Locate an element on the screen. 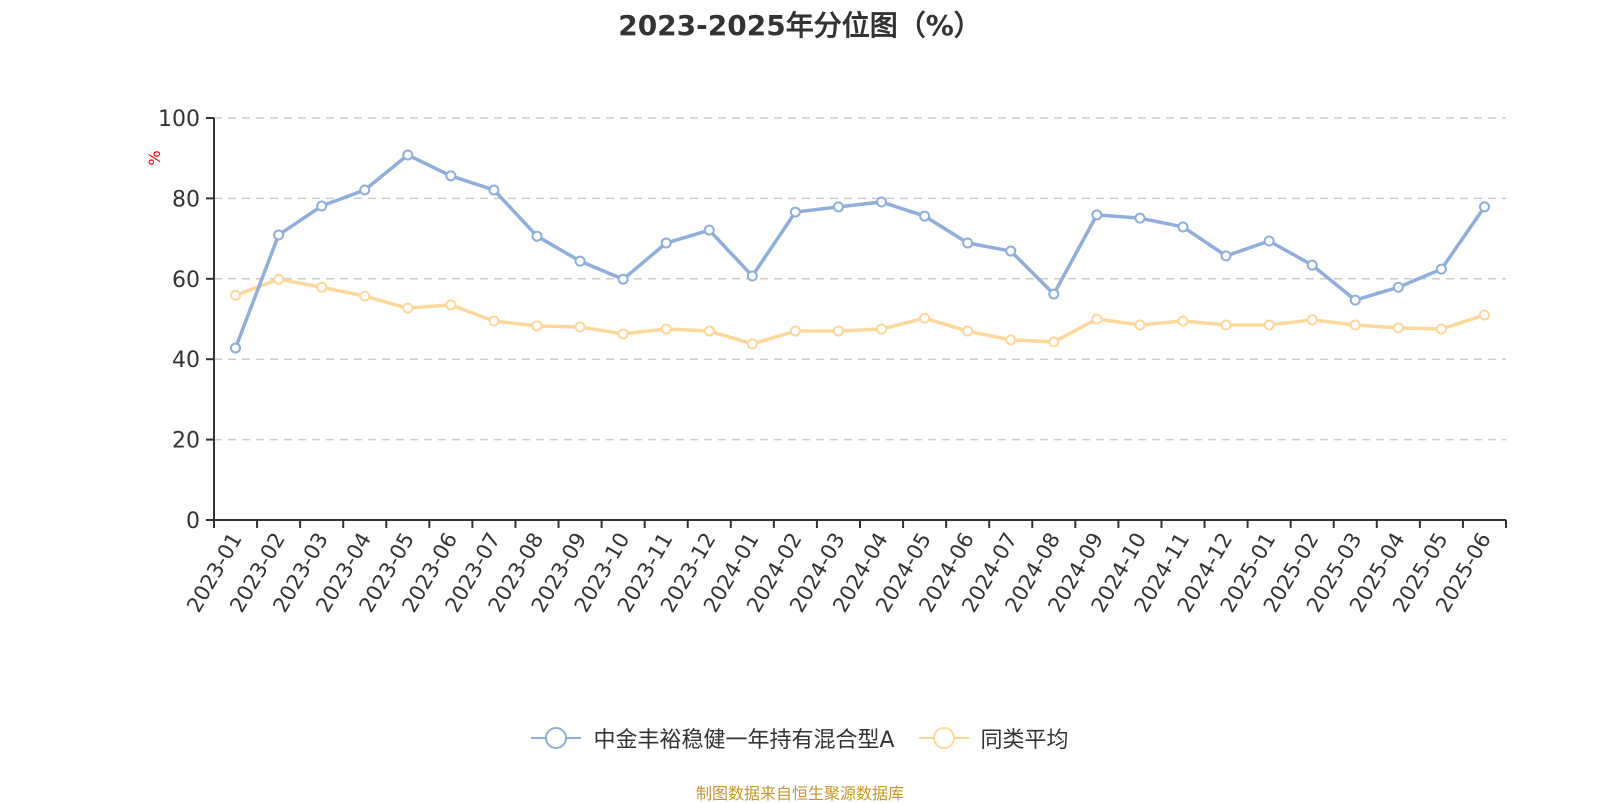 Image resolution: width=1600 pixels, height=804 pixels. legend-item-series-a: 中金丰裕稳健一年持有混合型A is located at coordinates (713, 738).